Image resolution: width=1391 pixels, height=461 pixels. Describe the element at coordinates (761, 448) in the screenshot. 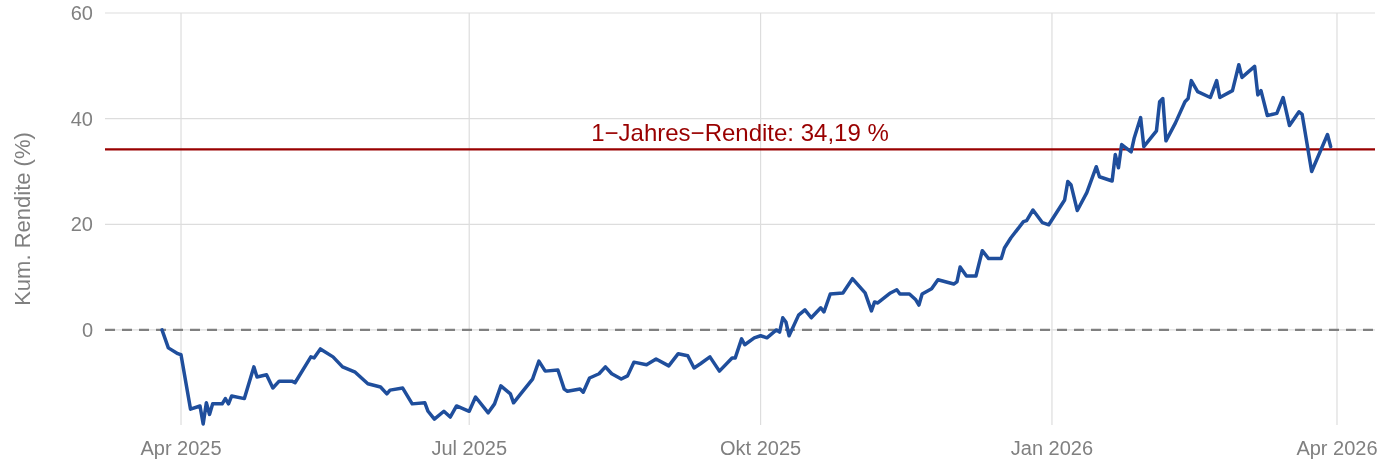

I see `x-tick-label: Okt 2025` at that location.